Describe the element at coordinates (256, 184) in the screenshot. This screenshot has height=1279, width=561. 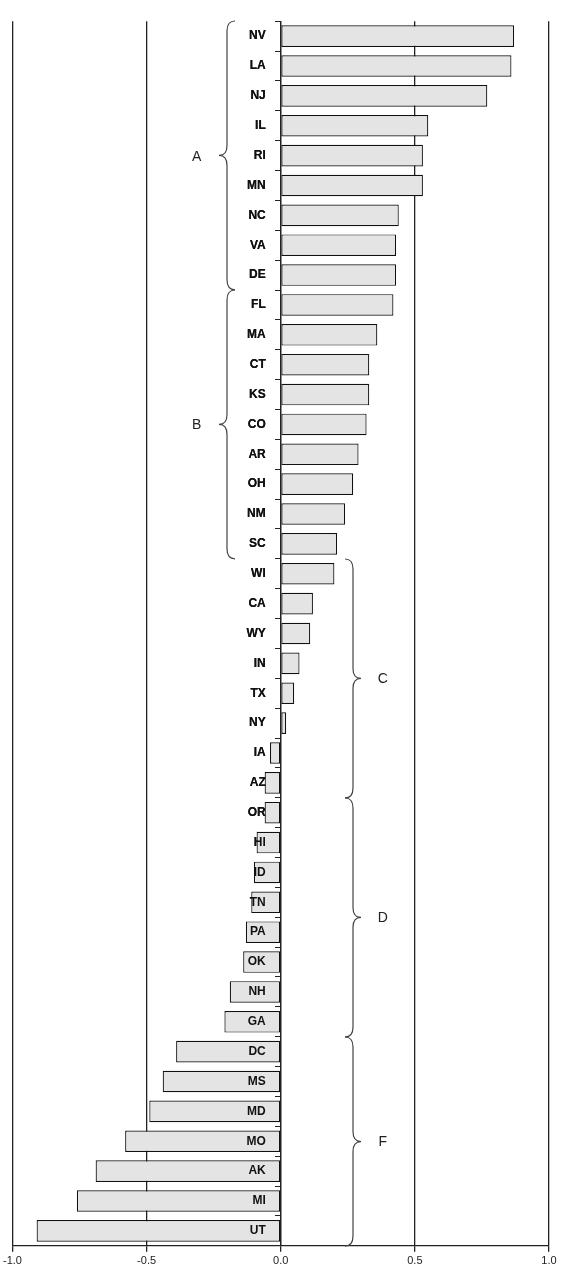
I see `y-tick-label: MN` at that location.